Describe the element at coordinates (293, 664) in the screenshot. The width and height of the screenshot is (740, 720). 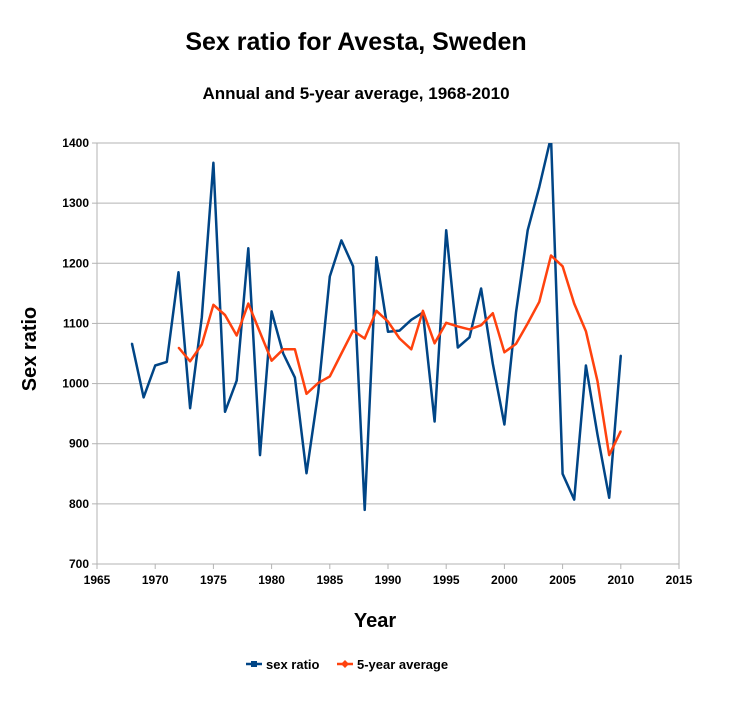
I see `legend-label-sex-ratio: sex ratio` at that location.